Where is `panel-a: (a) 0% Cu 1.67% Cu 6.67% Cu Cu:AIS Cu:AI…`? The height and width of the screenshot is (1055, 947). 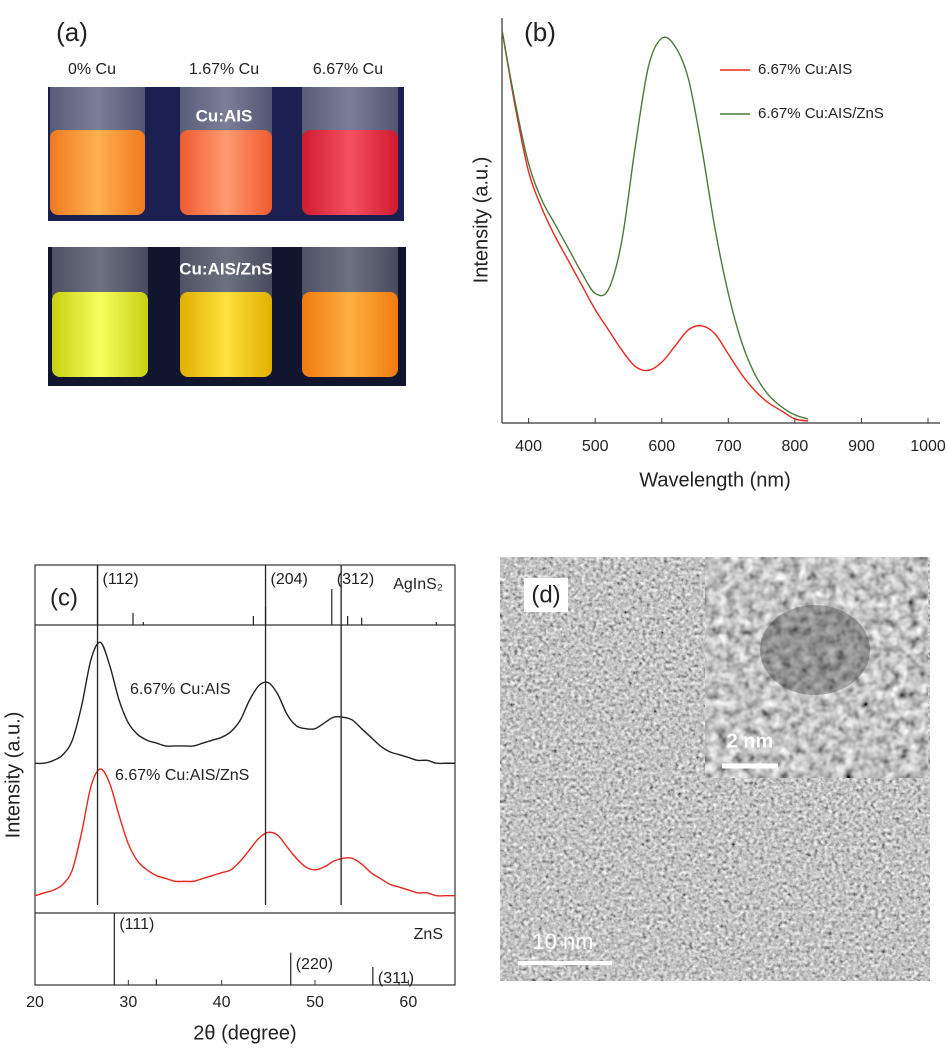
panel-a: (a) 0% Cu 1.67% Cu 6.67% Cu Cu:AIS Cu:AI… is located at coordinates (227, 201).